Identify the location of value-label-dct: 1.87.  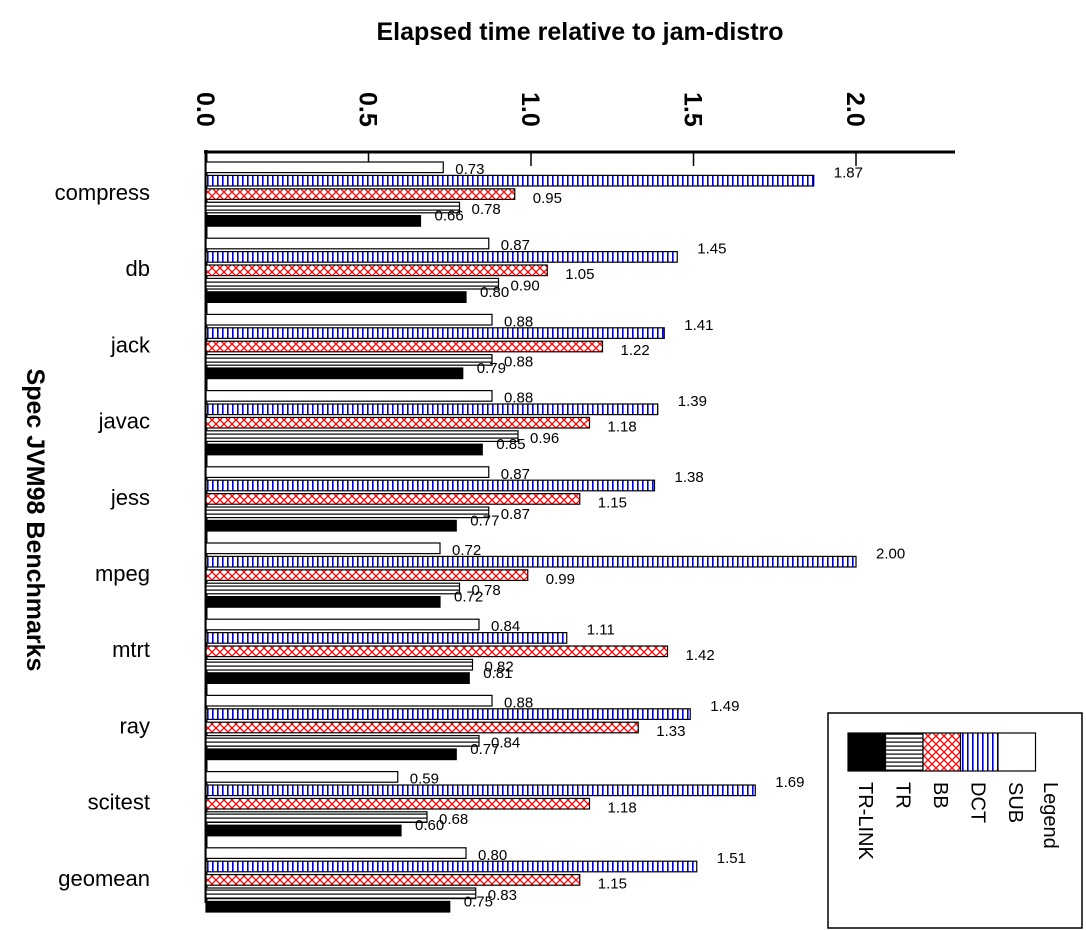
(848, 172).